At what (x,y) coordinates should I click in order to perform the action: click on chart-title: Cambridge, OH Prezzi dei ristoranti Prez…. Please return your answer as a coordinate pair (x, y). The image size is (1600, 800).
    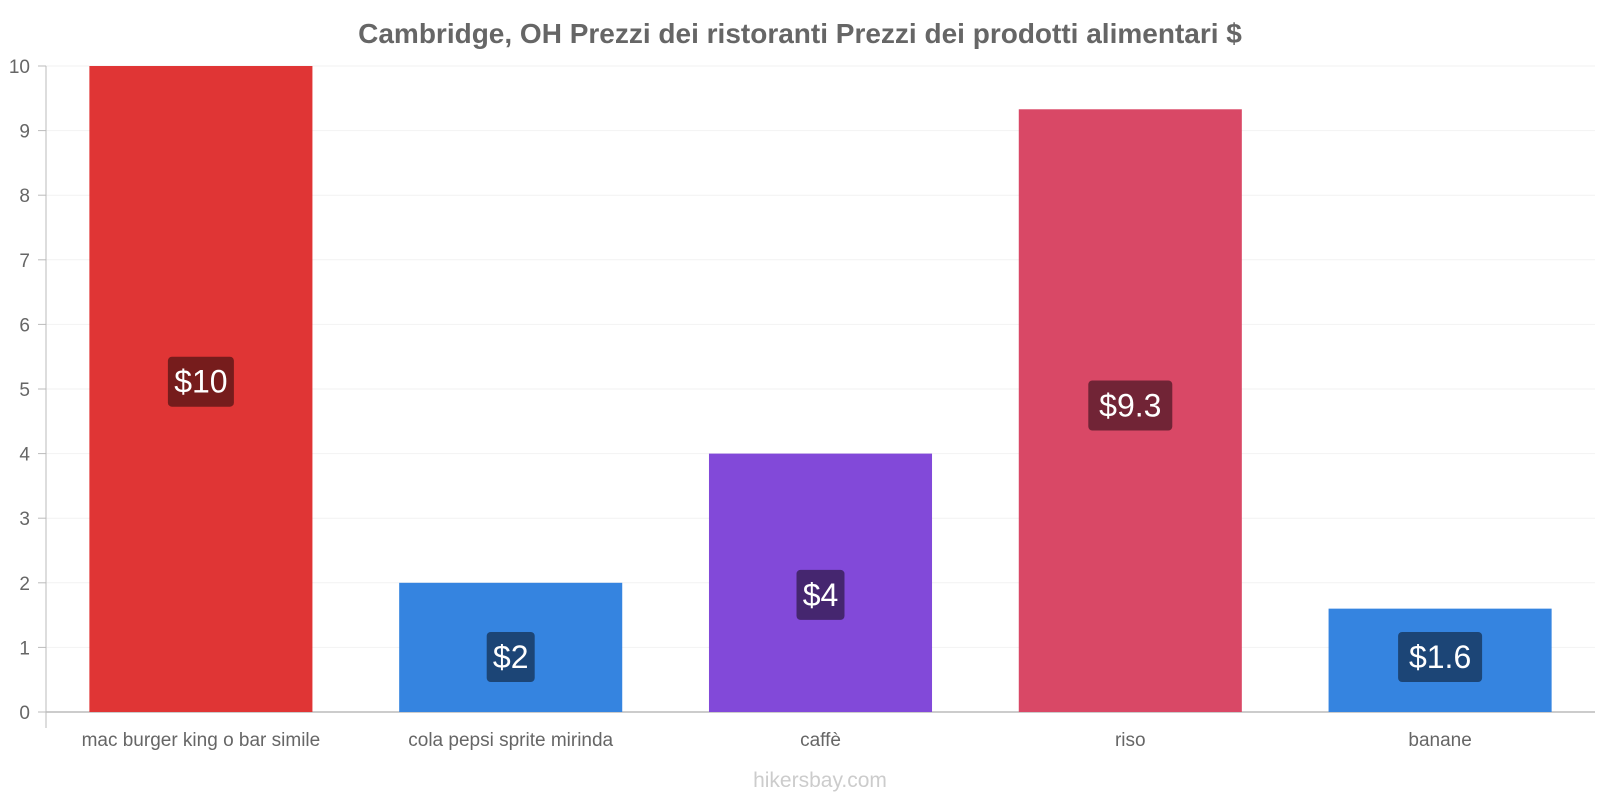
    Looking at the image, I should click on (800, 33).